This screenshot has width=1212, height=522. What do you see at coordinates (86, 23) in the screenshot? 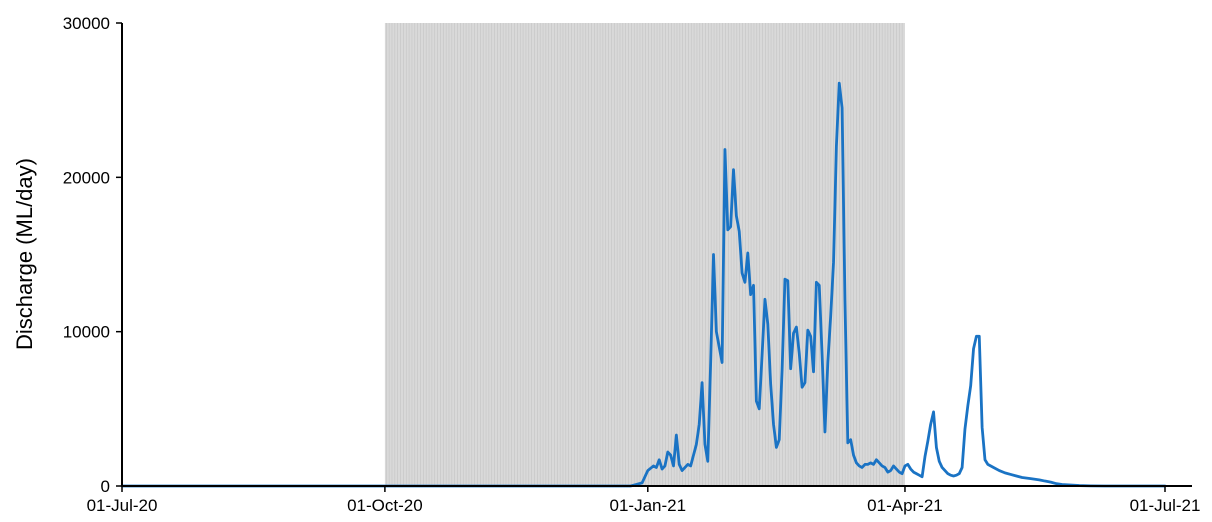
I see `y-tick-label: 30000` at bounding box center [86, 23].